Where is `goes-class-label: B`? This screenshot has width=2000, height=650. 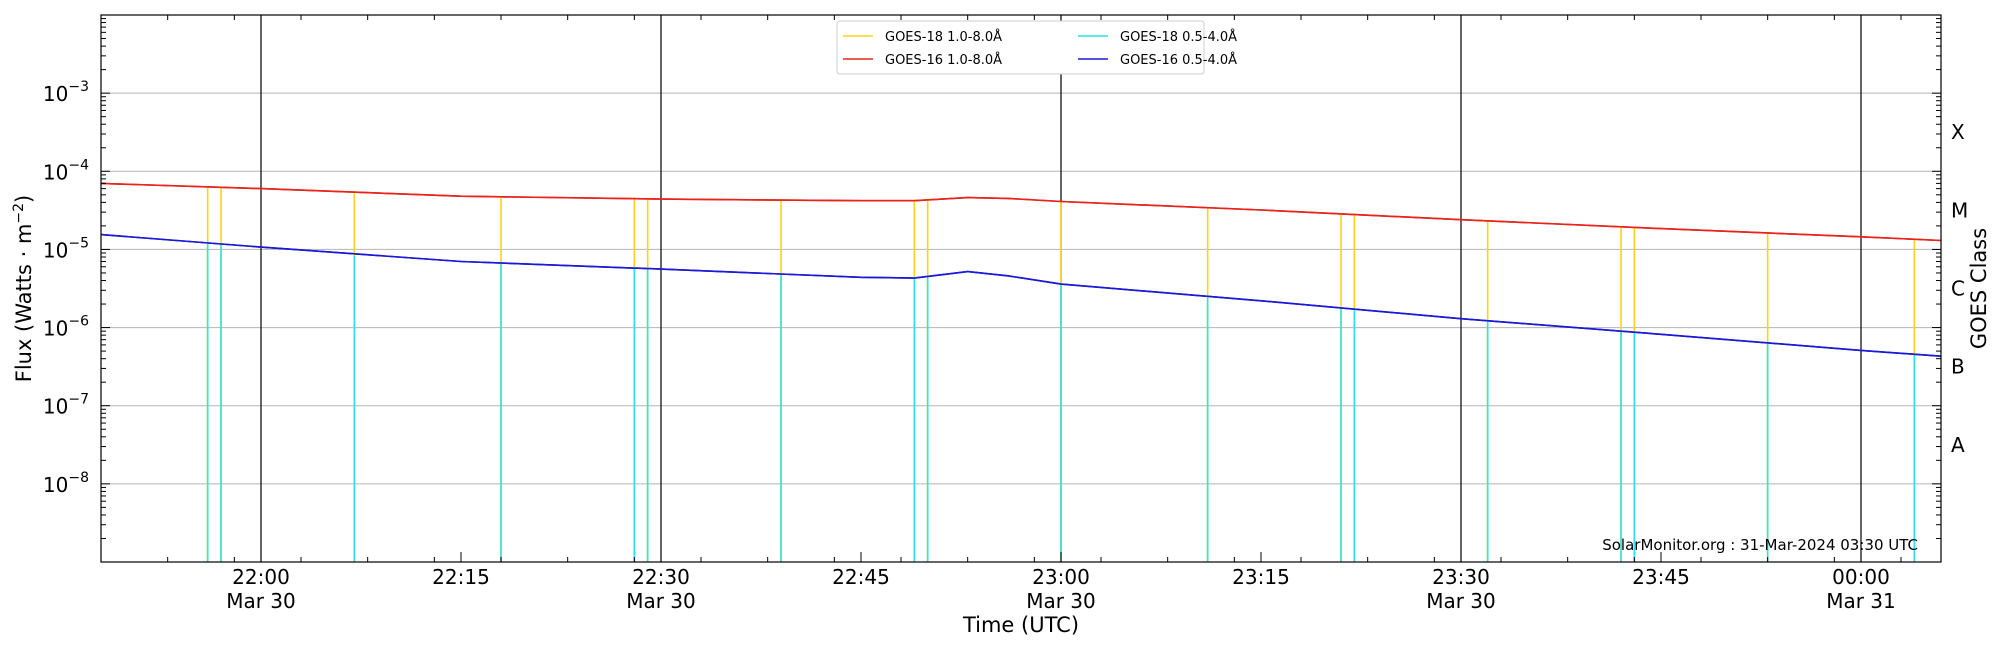
goes-class-label: B is located at coordinates (1958, 367).